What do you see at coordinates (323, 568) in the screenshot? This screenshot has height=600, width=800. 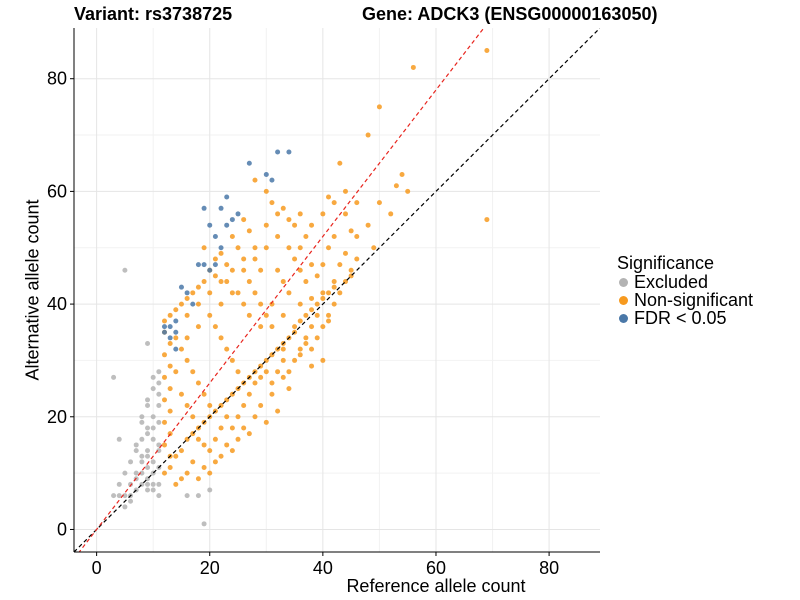 I see `x-tick-label: 40` at bounding box center [323, 568].